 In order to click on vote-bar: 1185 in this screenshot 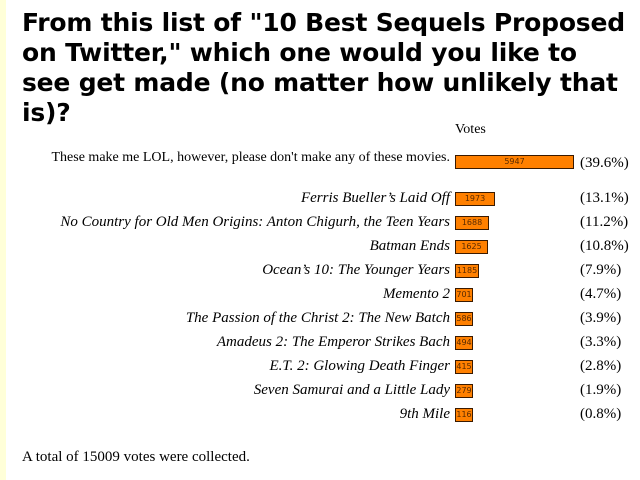, I will do `click(467, 271)`.